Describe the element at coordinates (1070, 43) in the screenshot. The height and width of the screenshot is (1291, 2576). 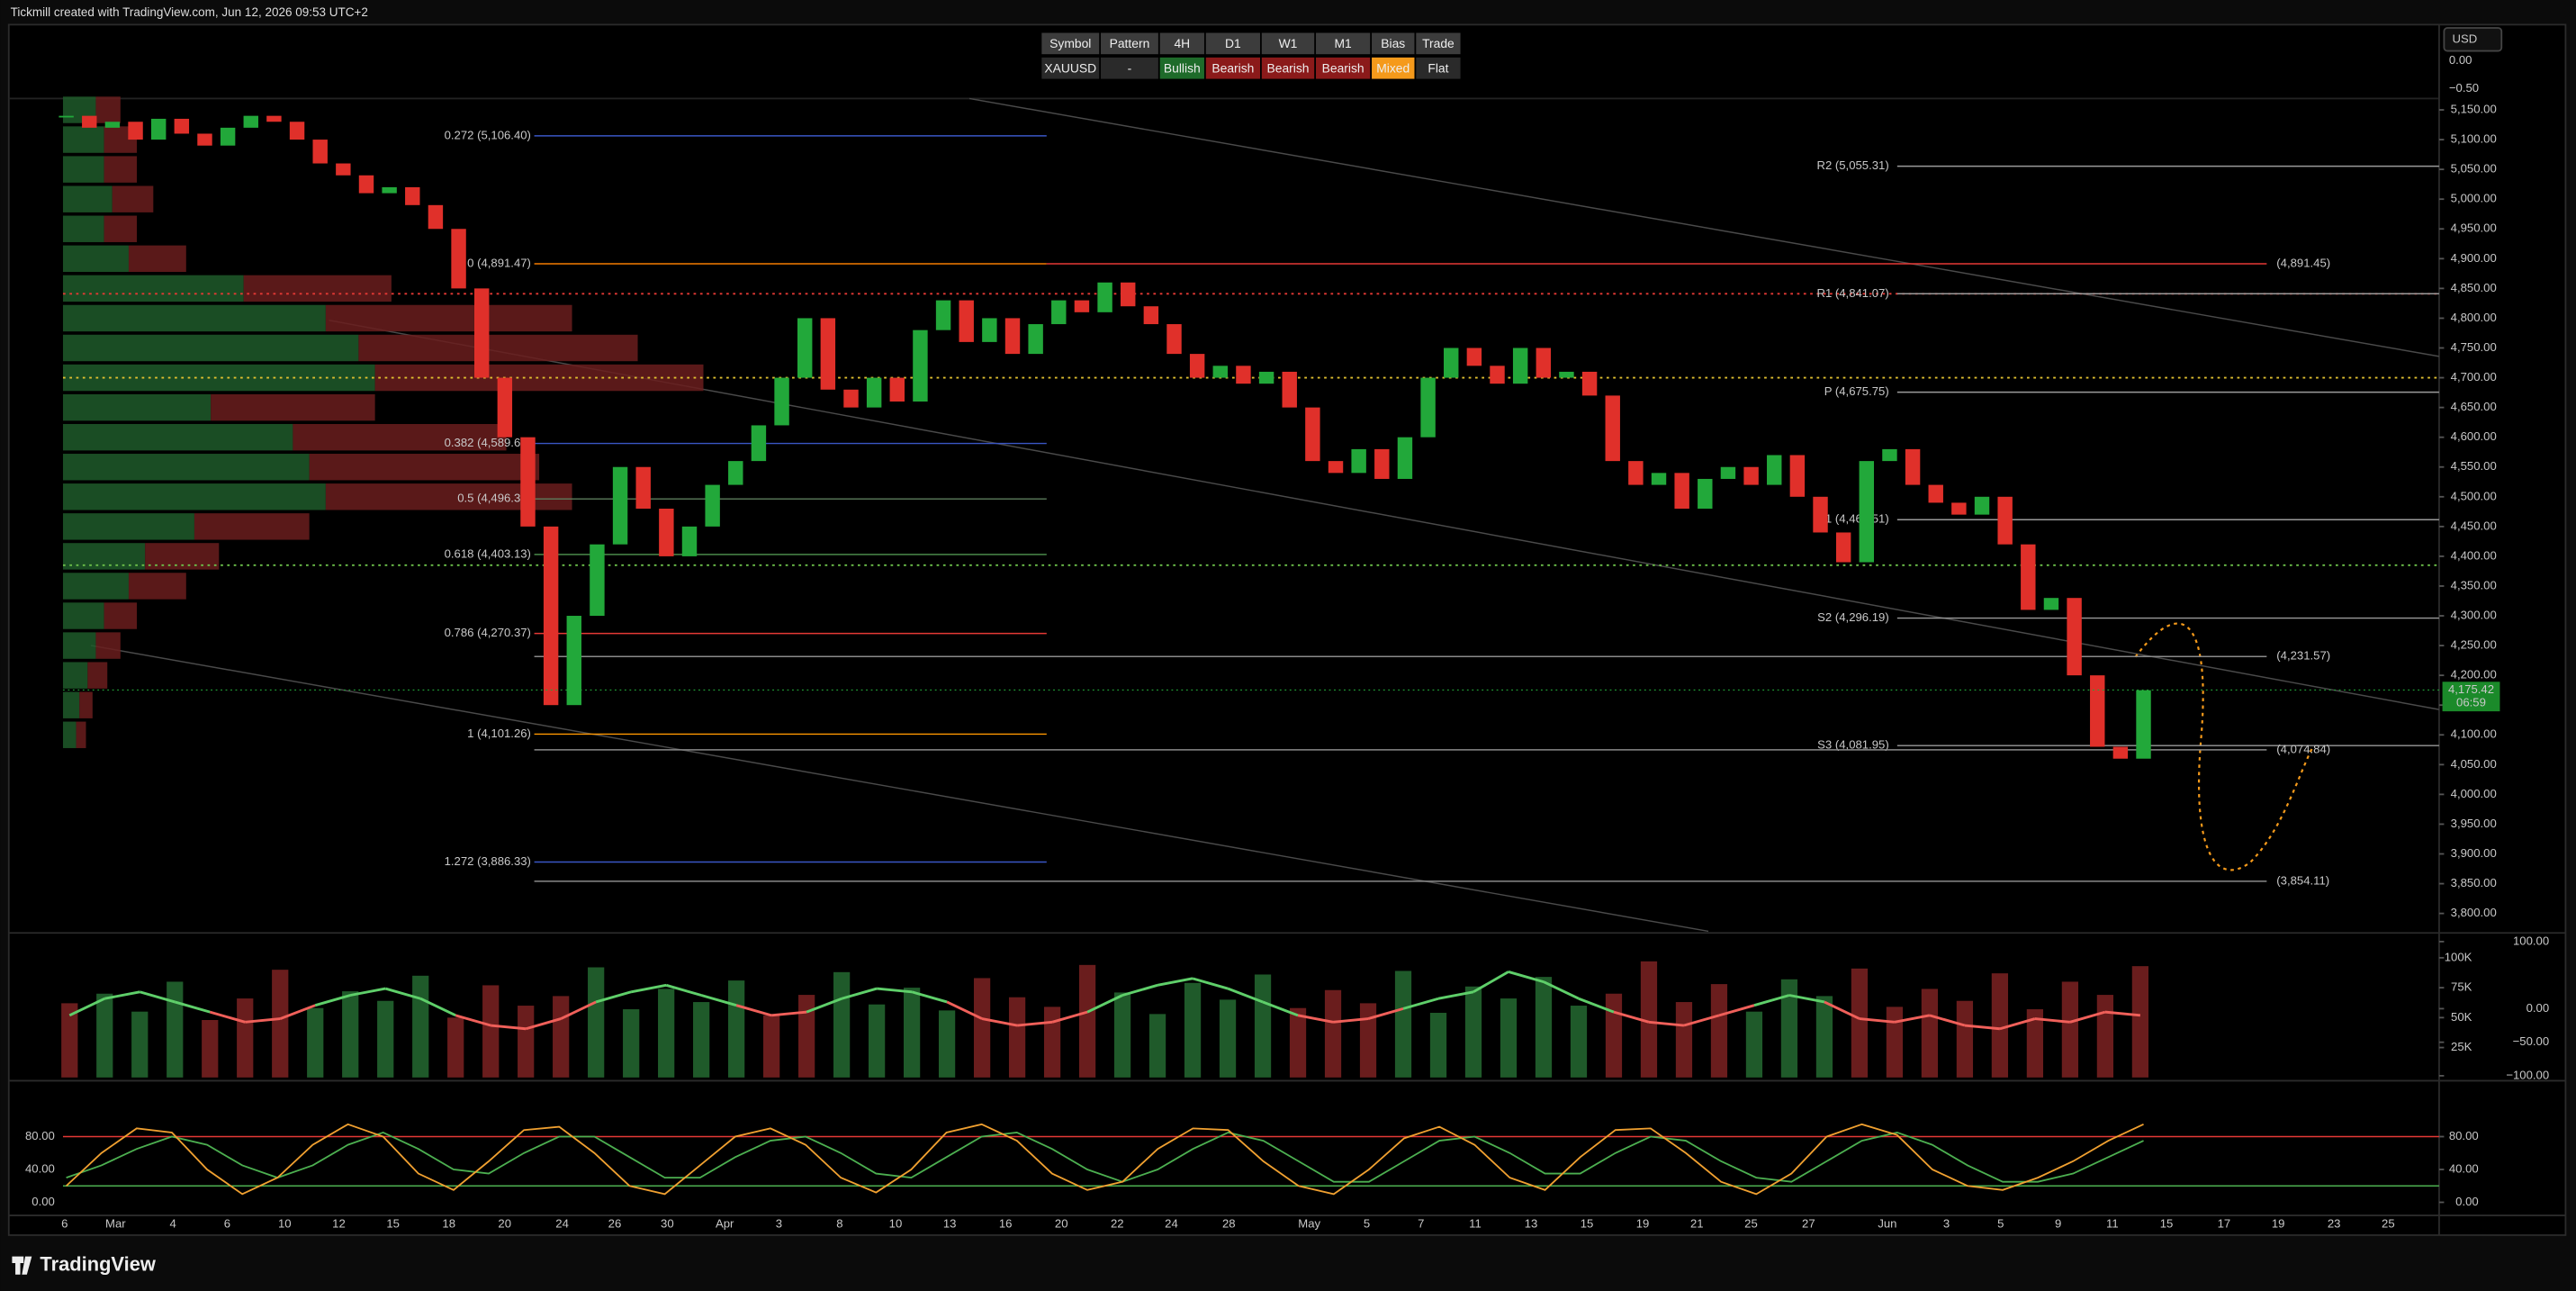
I see `table-header-text: Symbol` at that location.